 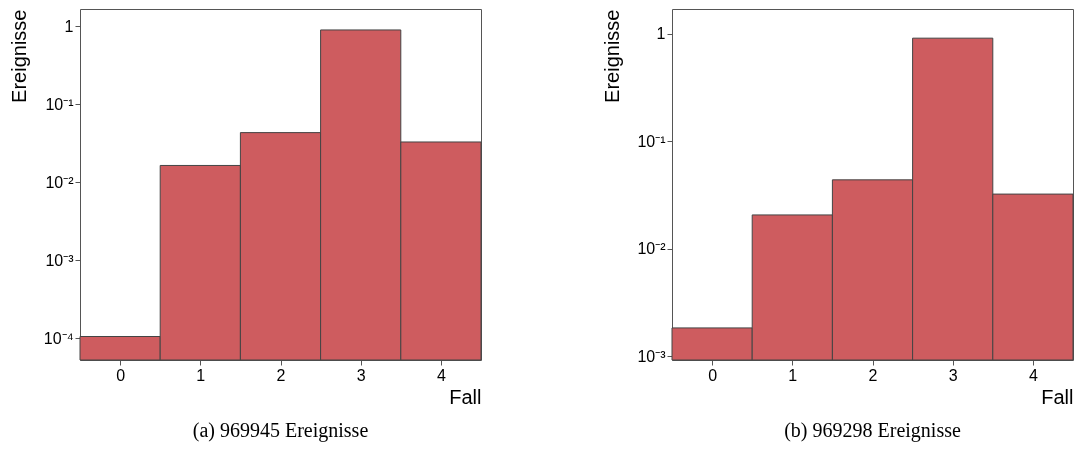 I want to click on text: (a) 969945 Ereignisse, so click(x=280, y=430).